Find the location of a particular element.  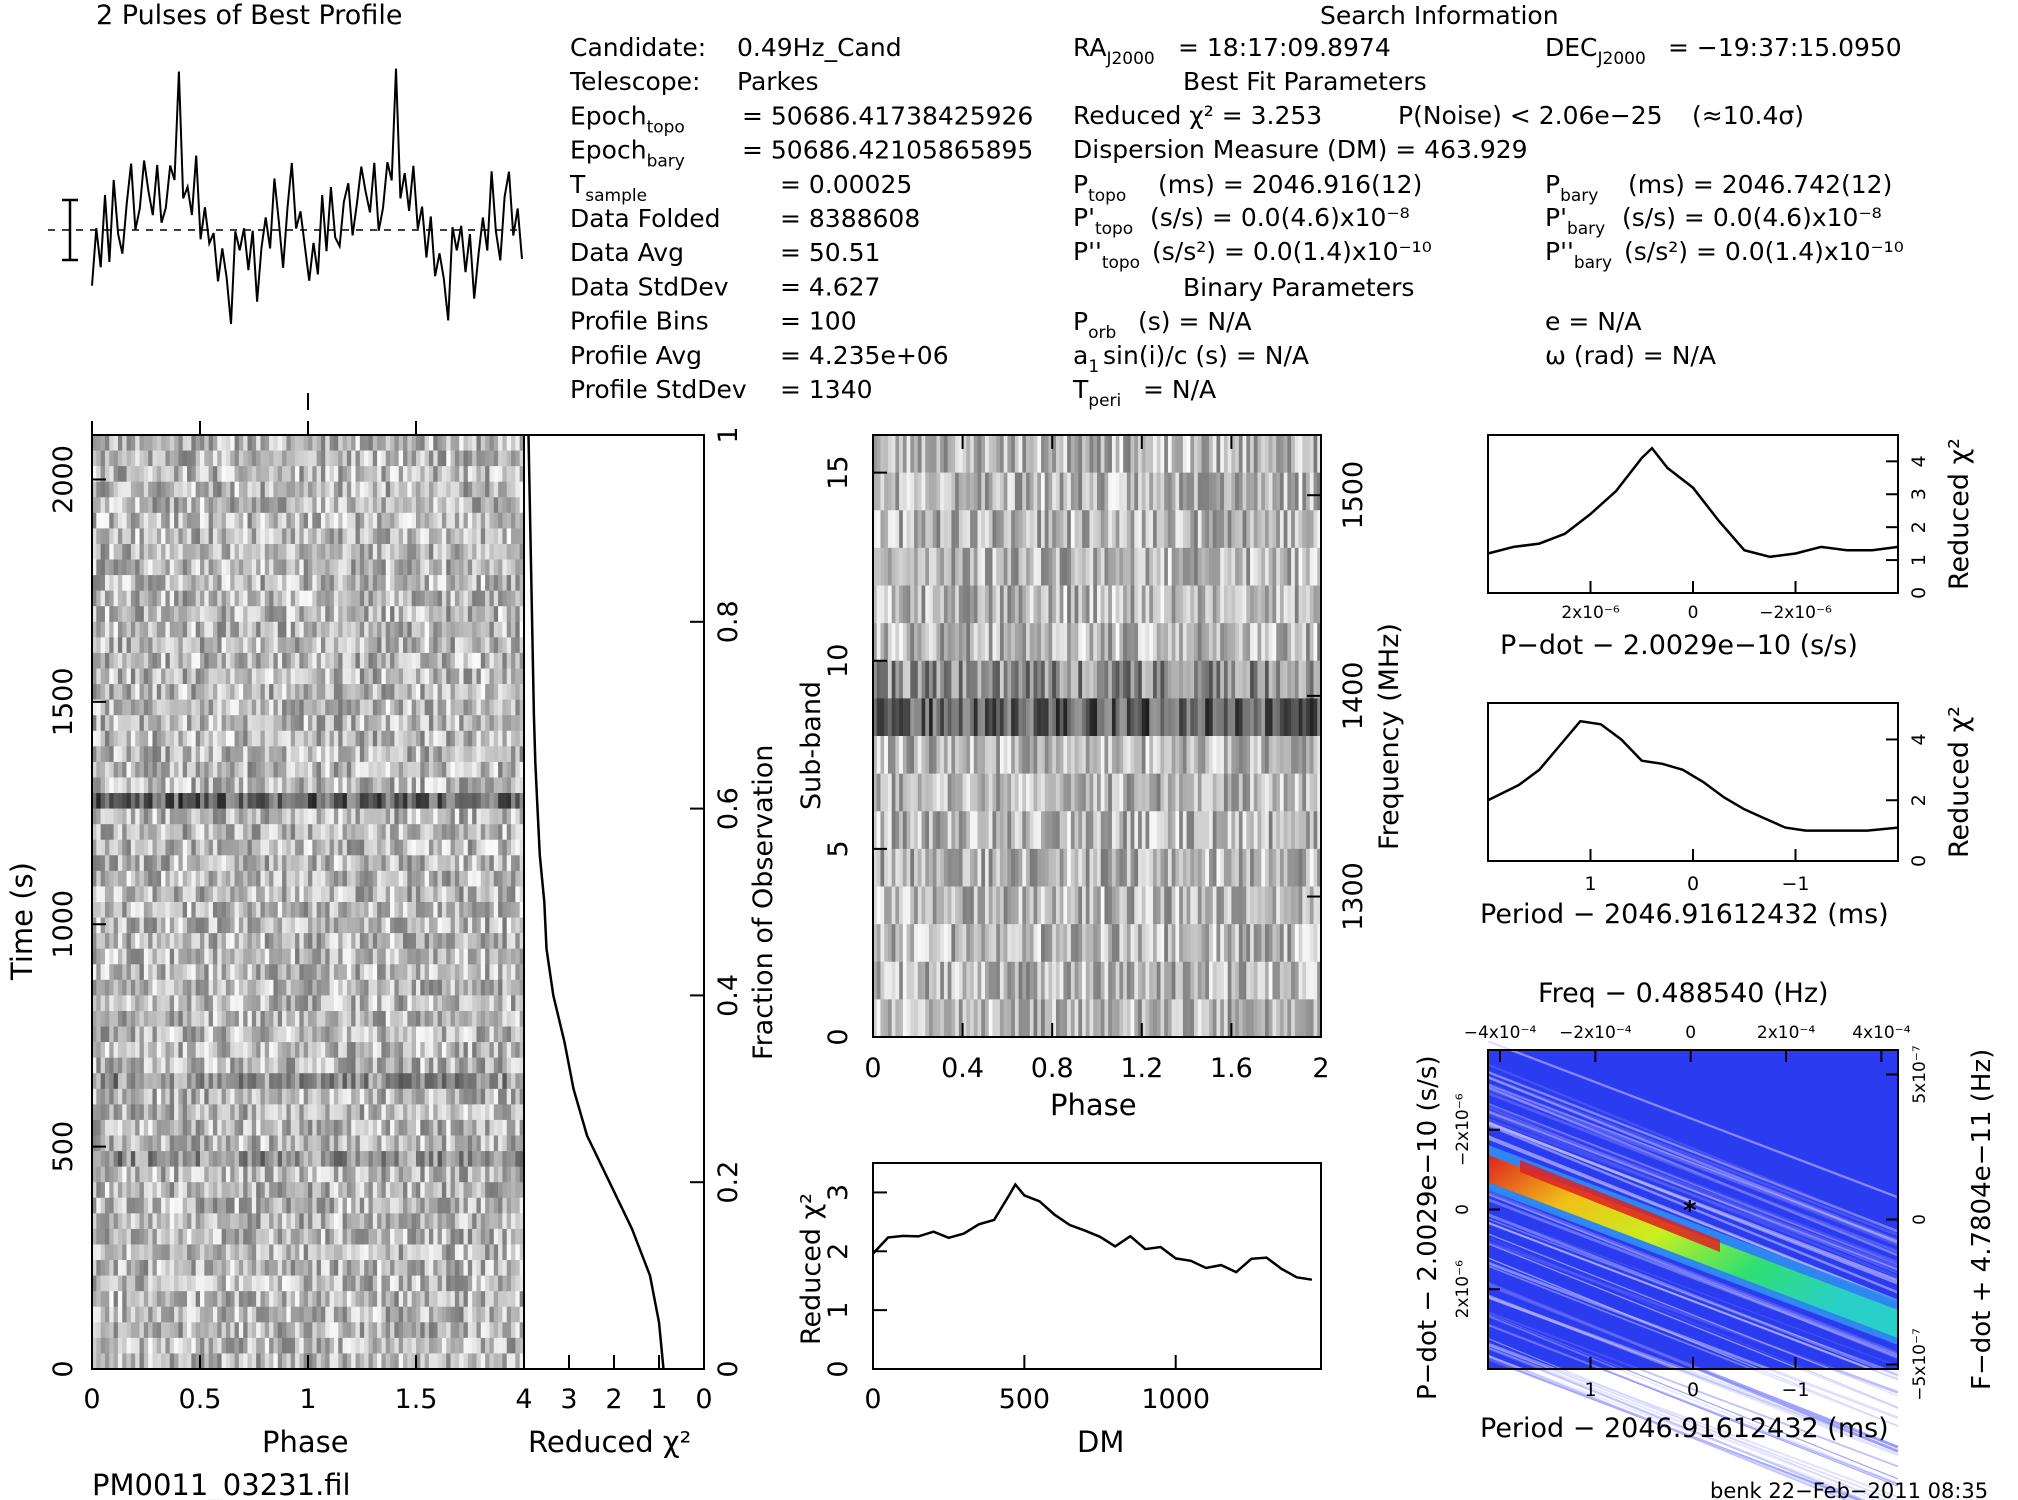

p-bary-label: Pbary is located at coordinates (1571, 188).